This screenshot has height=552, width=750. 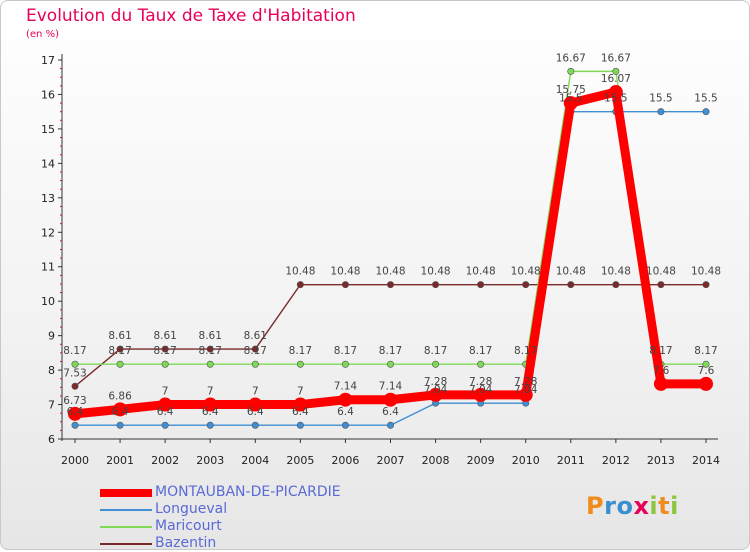 I want to click on data-label: 7.53, so click(x=74, y=373).